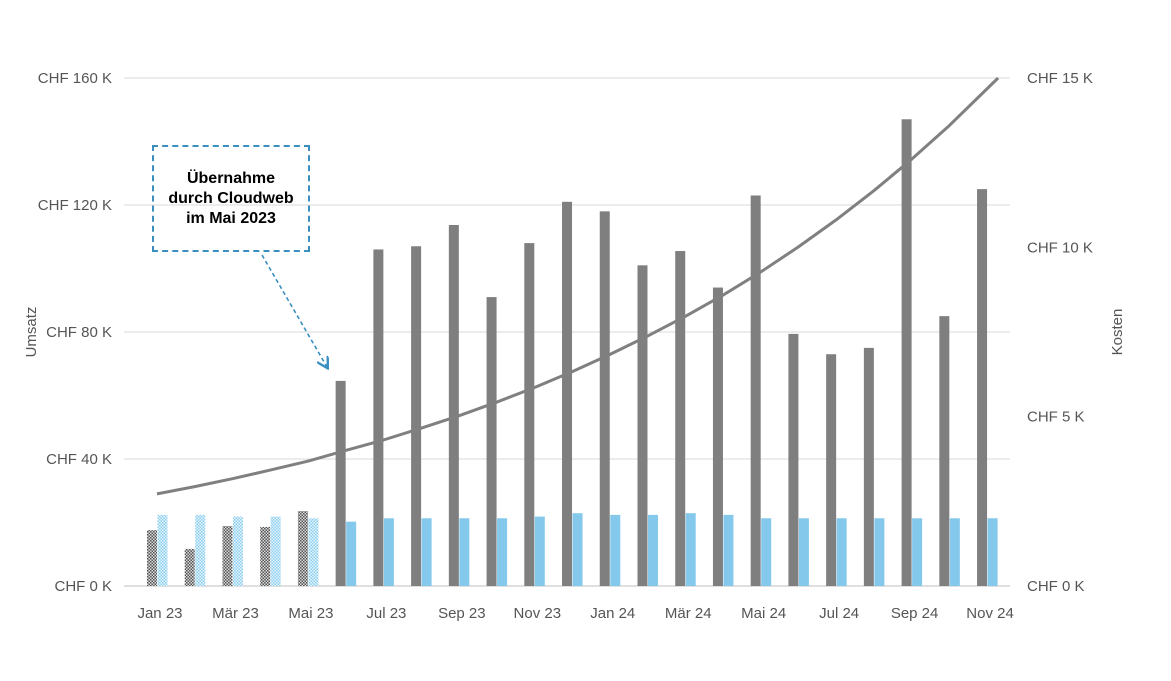  I want to click on x-tick-label: Jan 24, so click(612, 613).